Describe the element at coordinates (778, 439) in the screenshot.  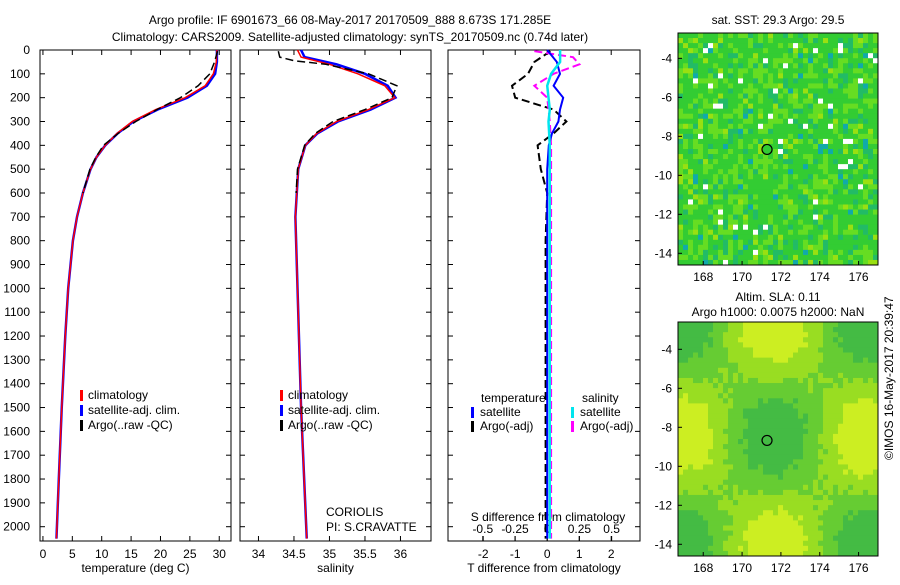
I see `map-frame` at that location.